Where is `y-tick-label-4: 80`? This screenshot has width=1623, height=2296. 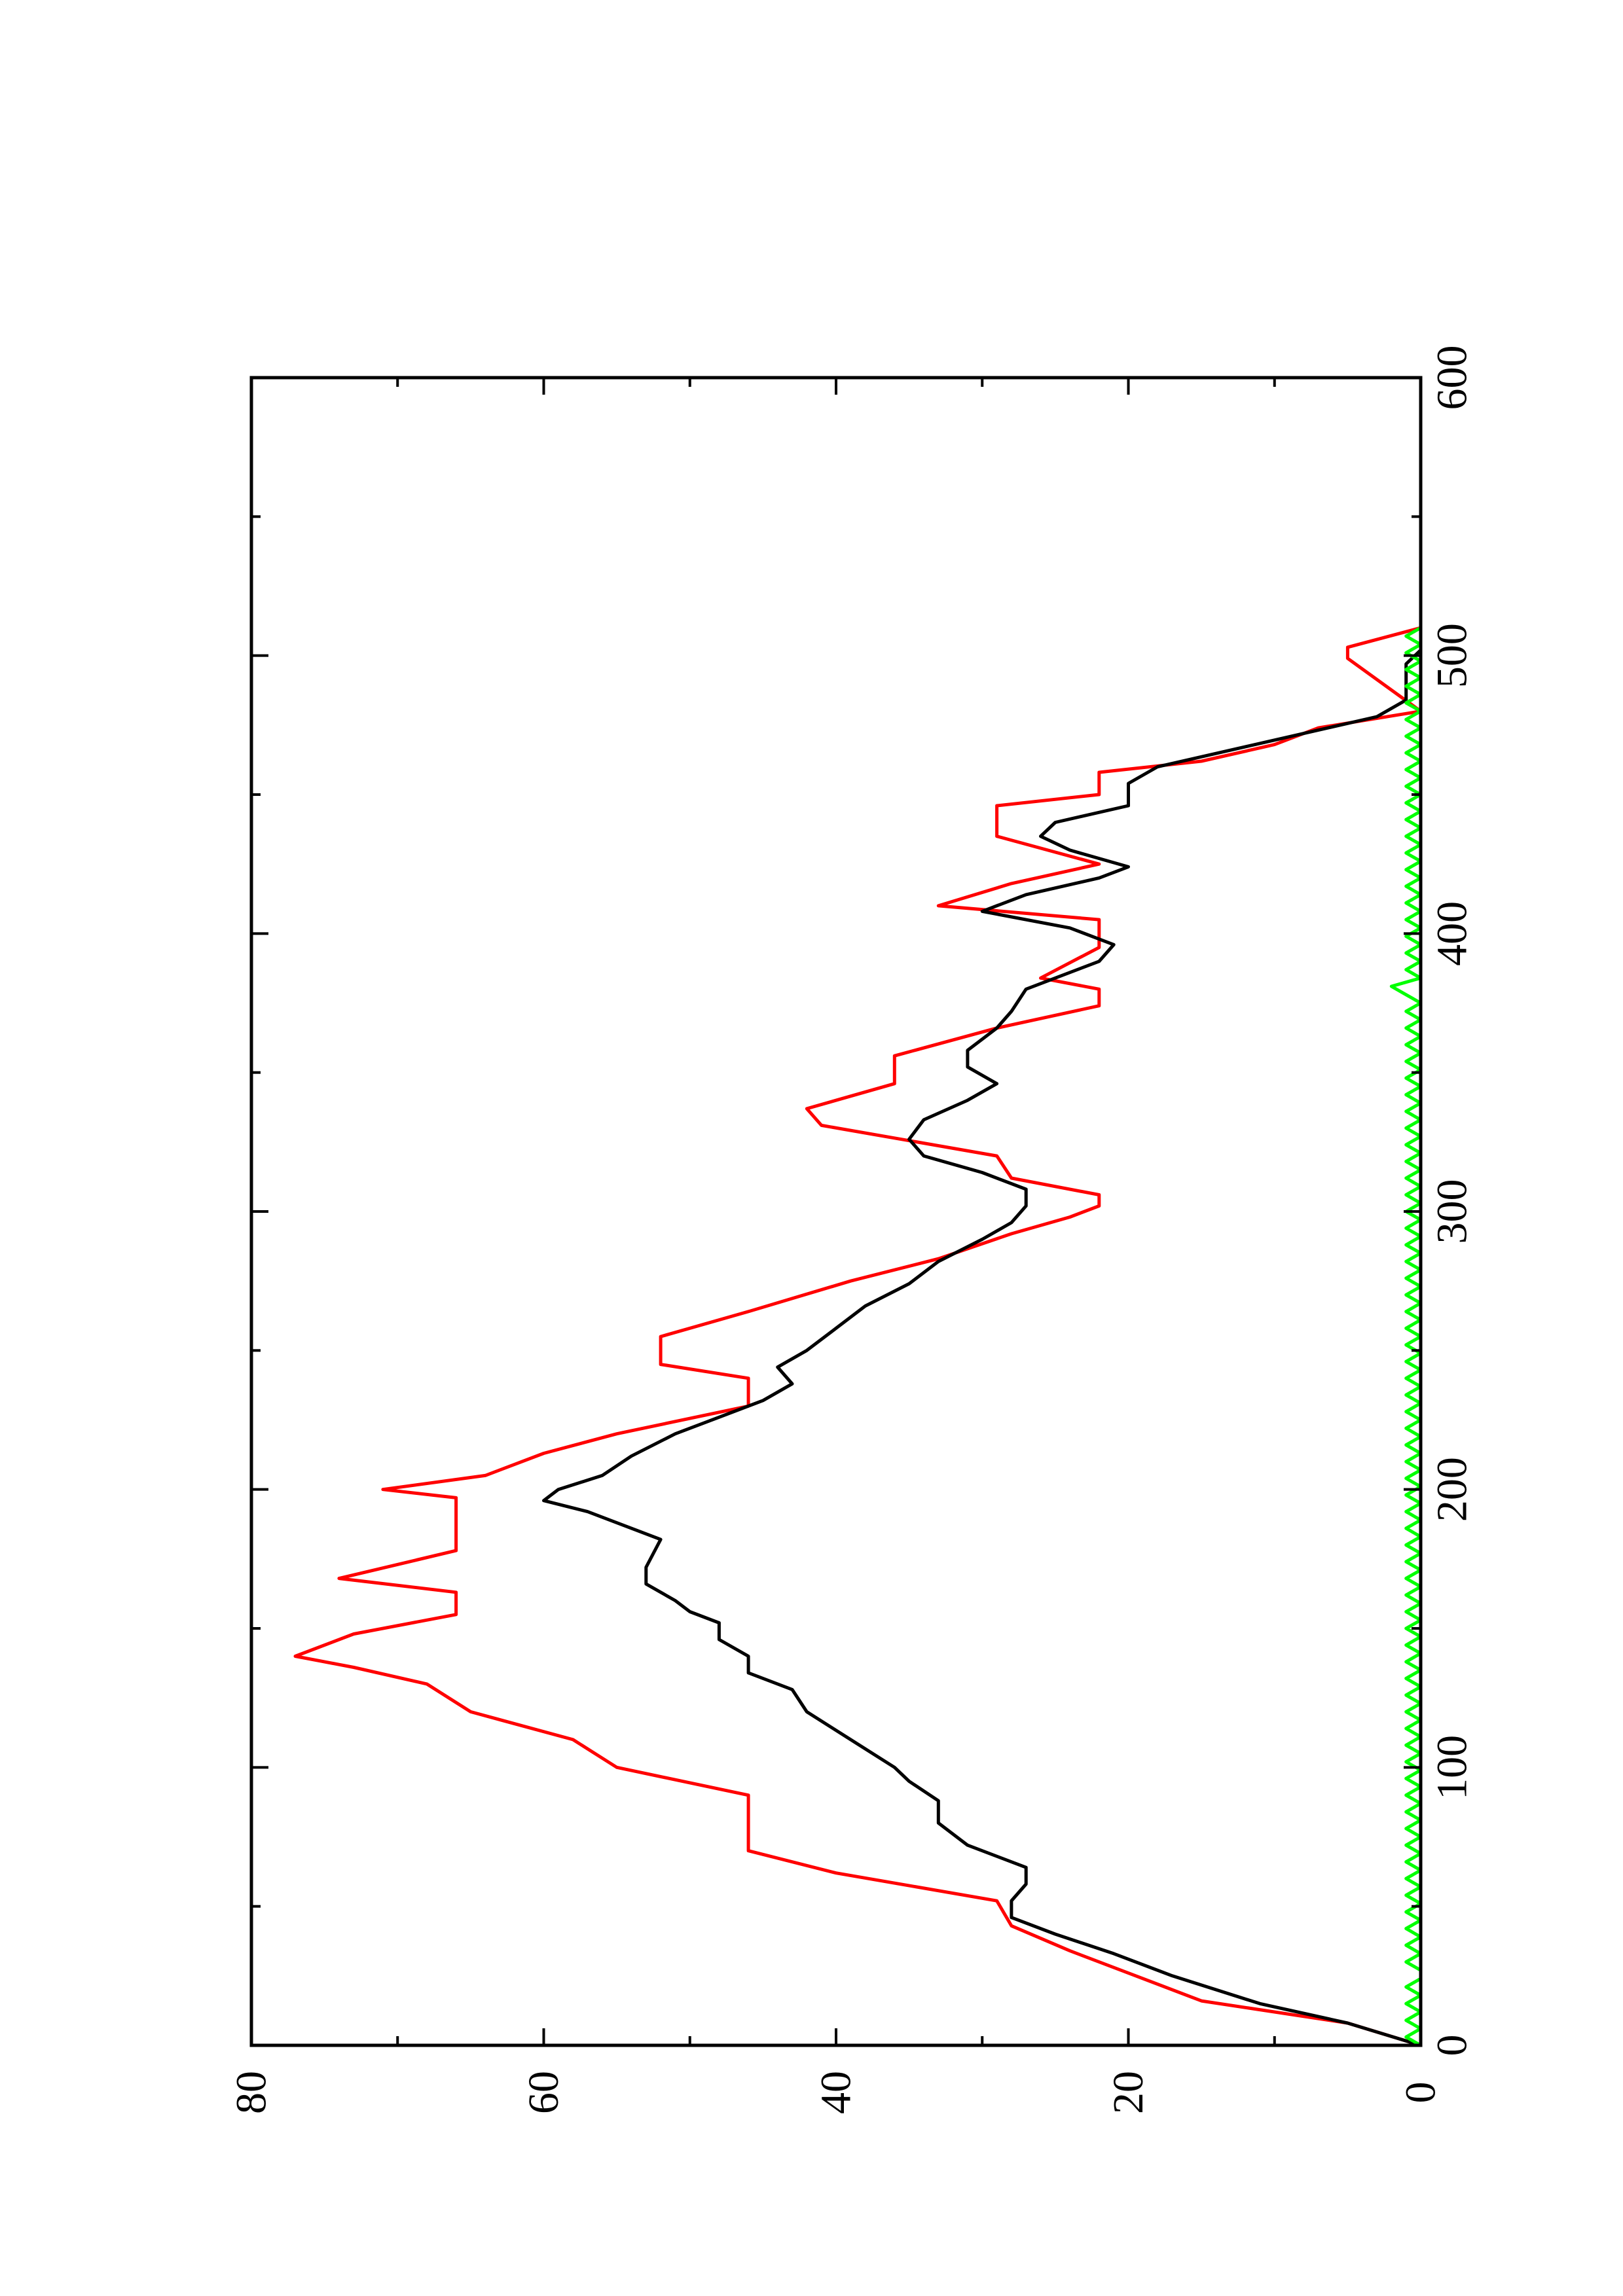
y-tick-label-4: 80 is located at coordinates (252, 2092).